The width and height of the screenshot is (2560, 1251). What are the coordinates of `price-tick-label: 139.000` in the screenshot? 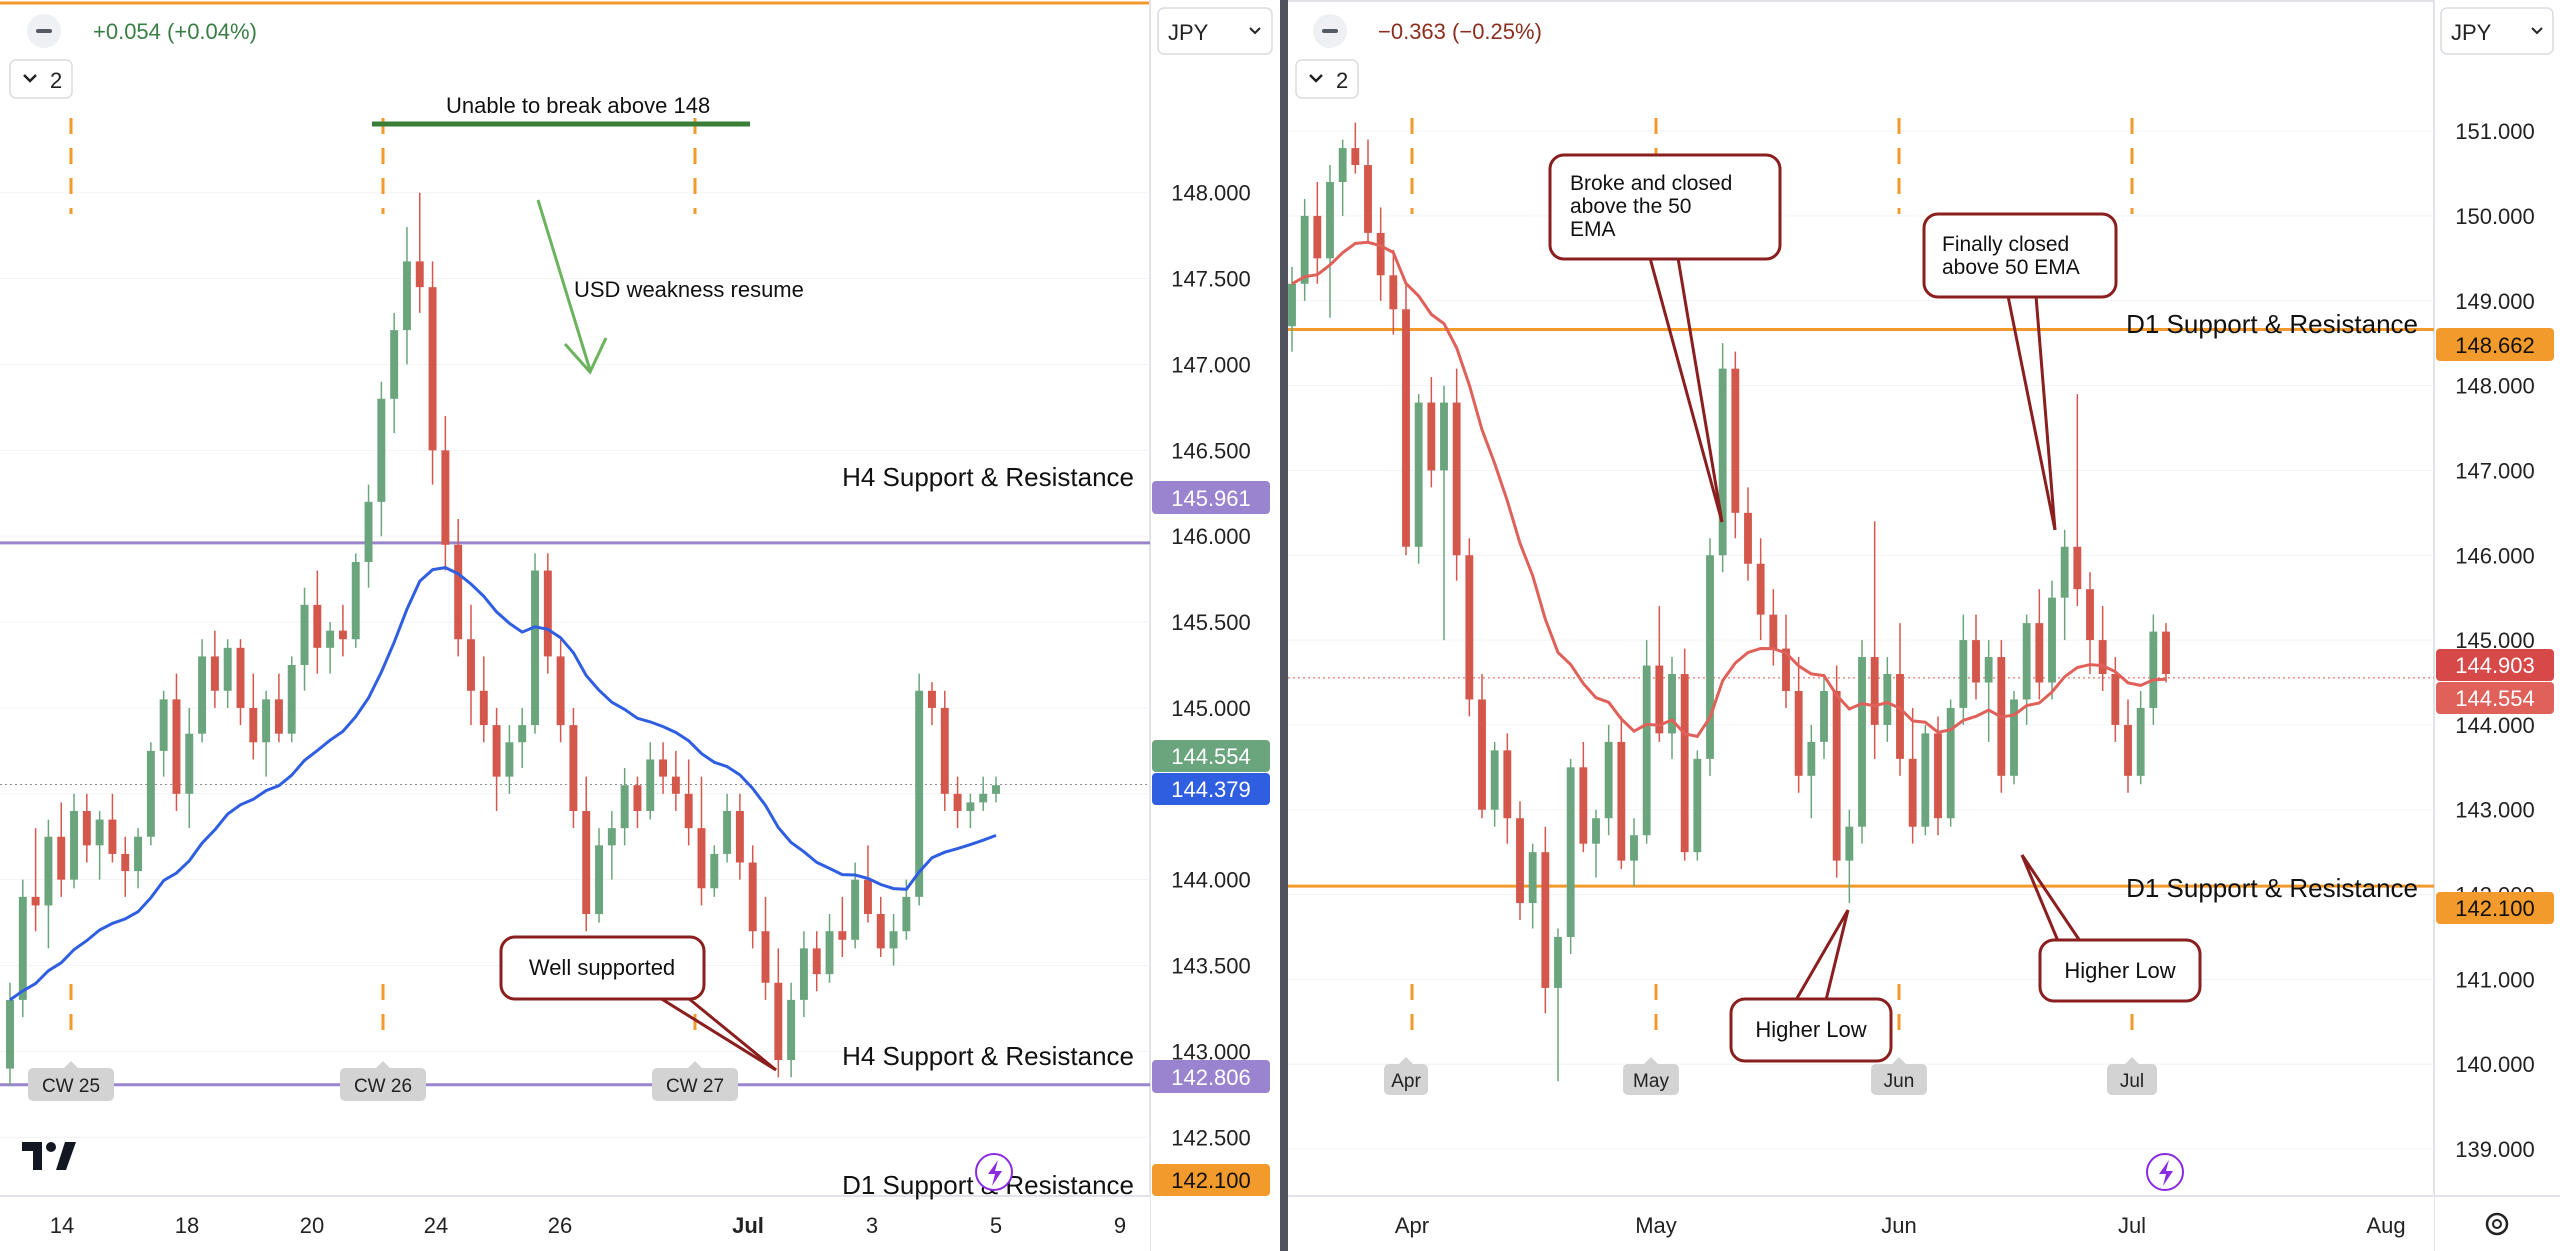 It's located at (2495, 1149).